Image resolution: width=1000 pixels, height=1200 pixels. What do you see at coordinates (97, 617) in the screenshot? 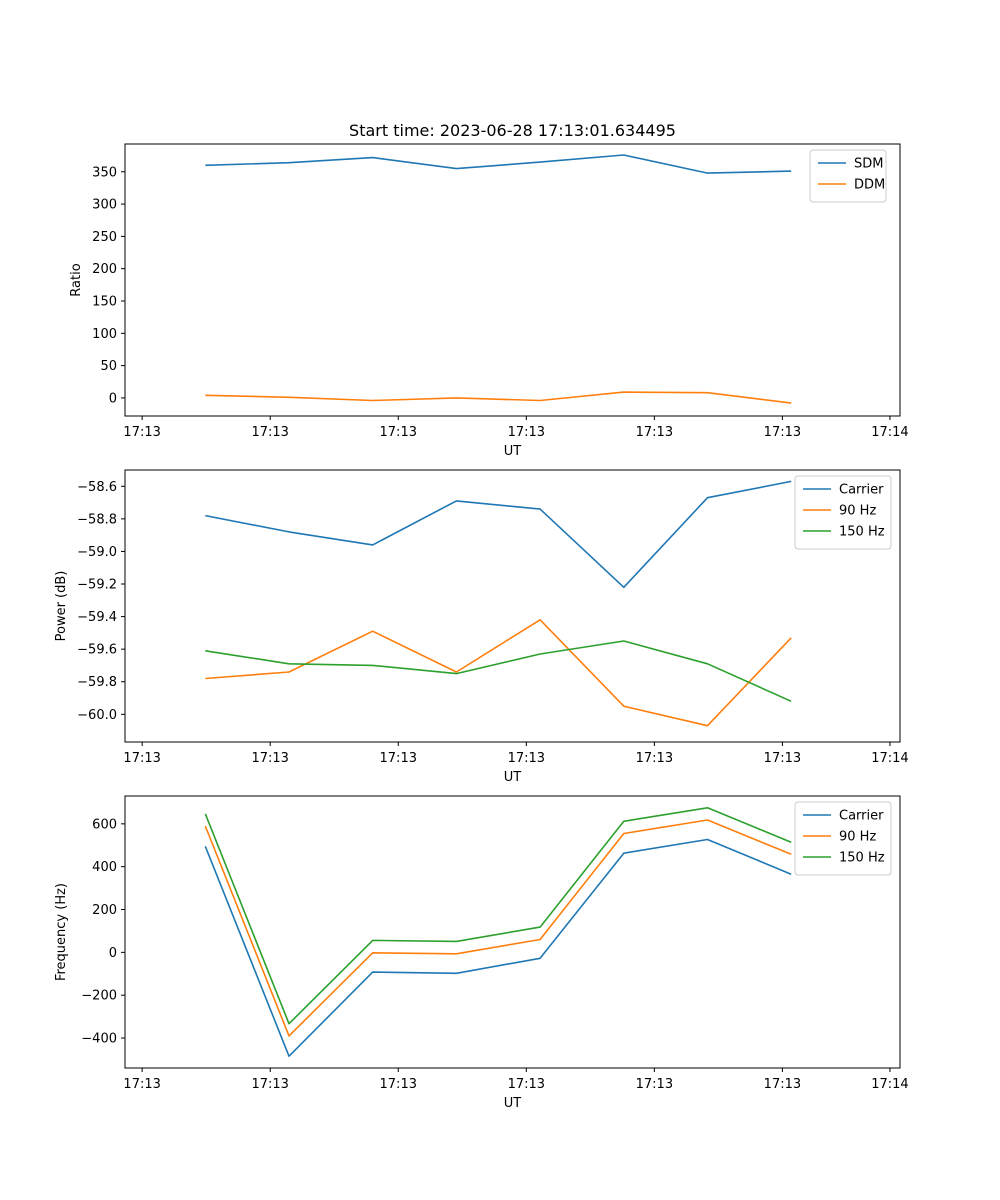
I see `y-tick-label: −59.4` at bounding box center [97, 617].